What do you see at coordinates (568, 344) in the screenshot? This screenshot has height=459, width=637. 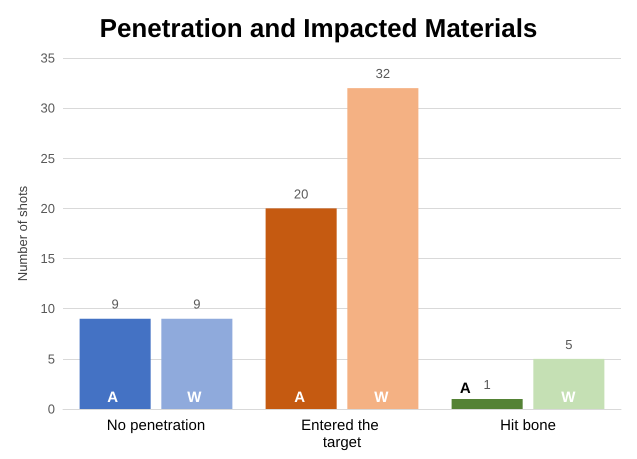 I see `data-label: 5` at bounding box center [568, 344].